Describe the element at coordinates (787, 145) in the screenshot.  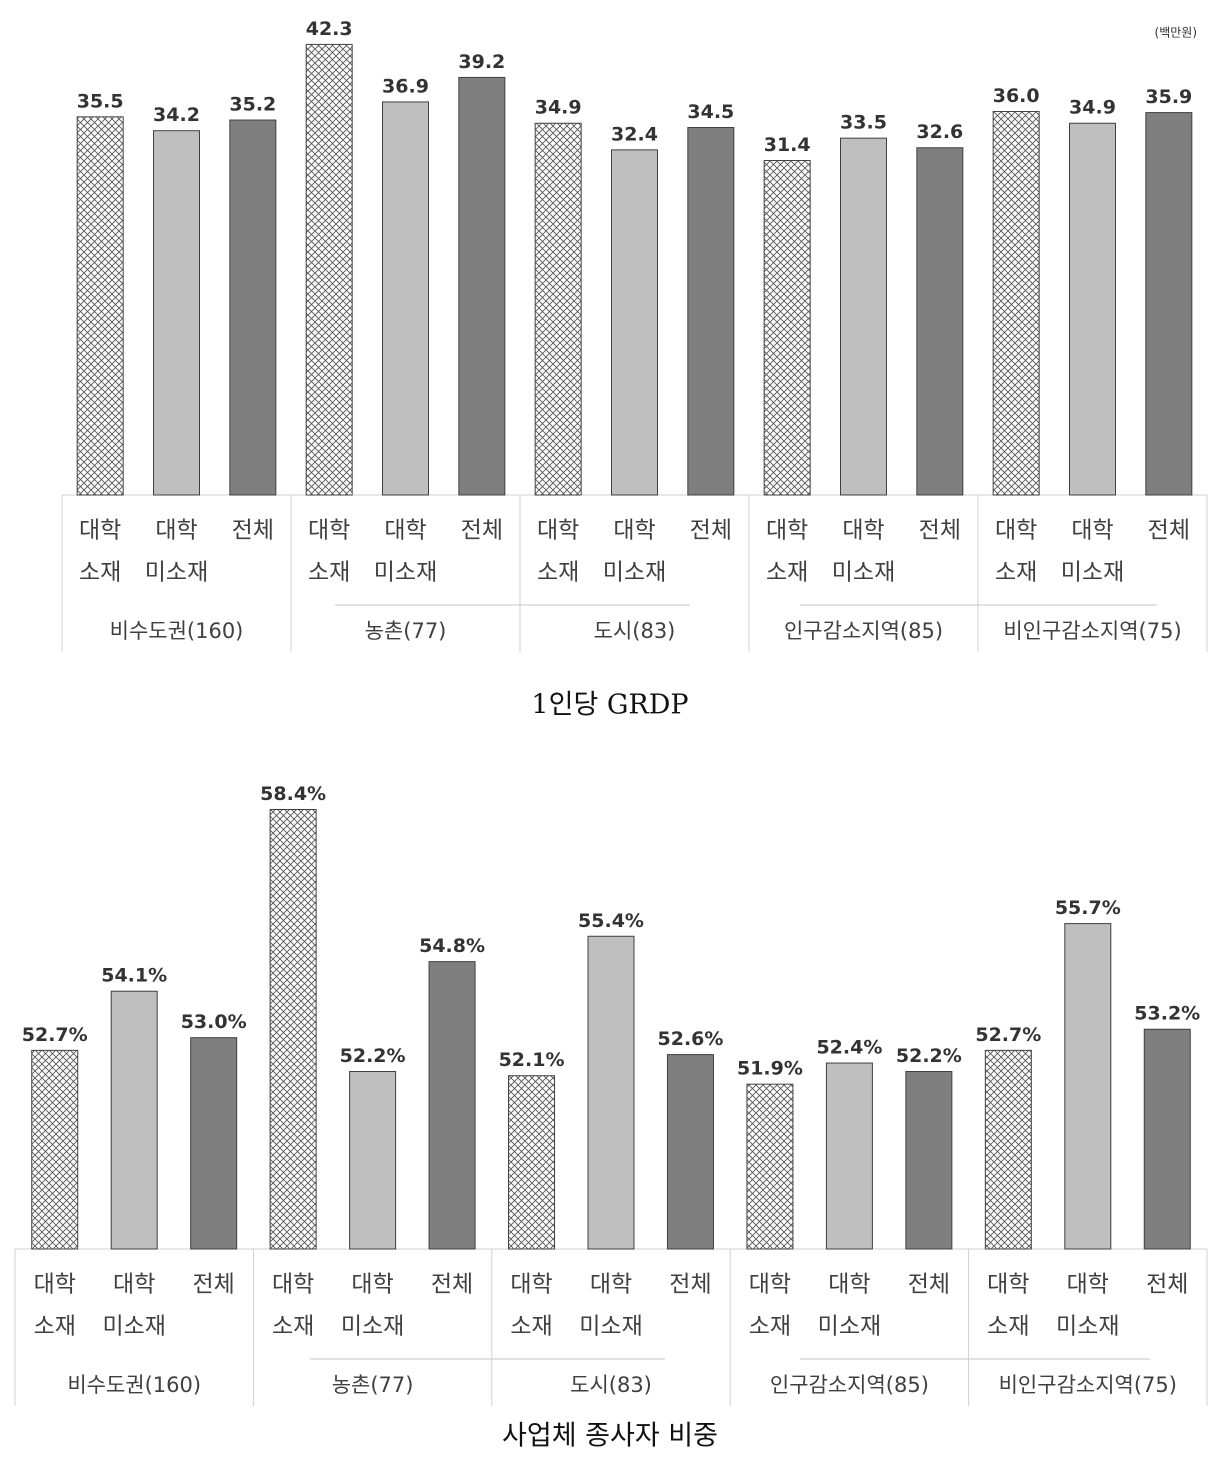
I see `value-label: 31.4` at that location.